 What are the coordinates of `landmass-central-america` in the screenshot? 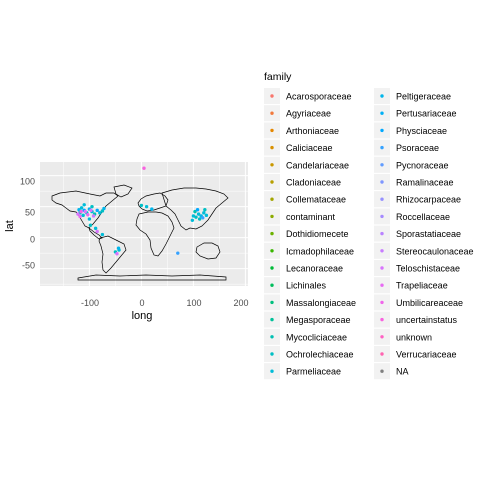 It's located at (95, 233).